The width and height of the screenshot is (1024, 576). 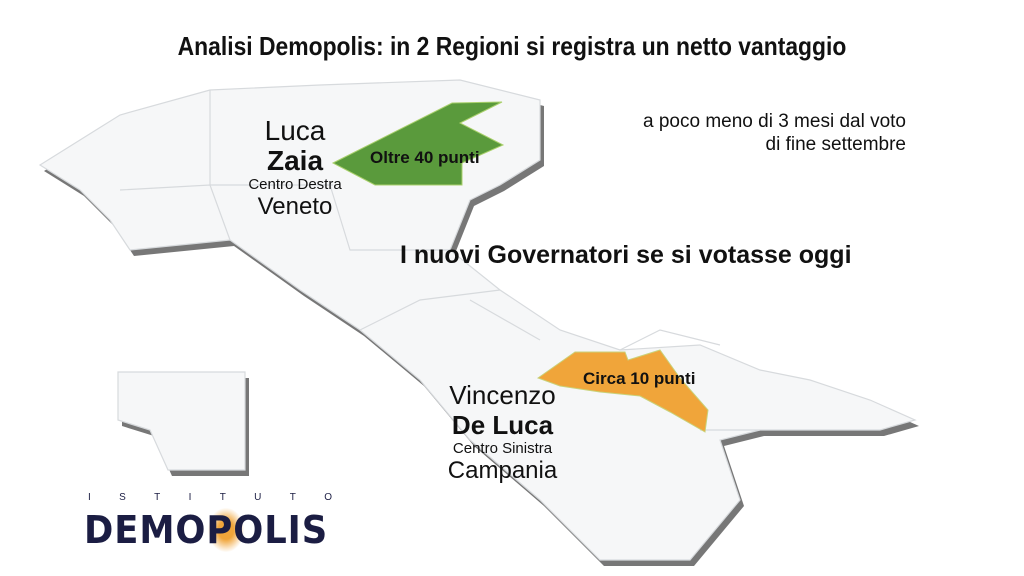 What do you see at coordinates (835, 144) in the screenshot?
I see `subtitle-line: di fine settembre` at bounding box center [835, 144].